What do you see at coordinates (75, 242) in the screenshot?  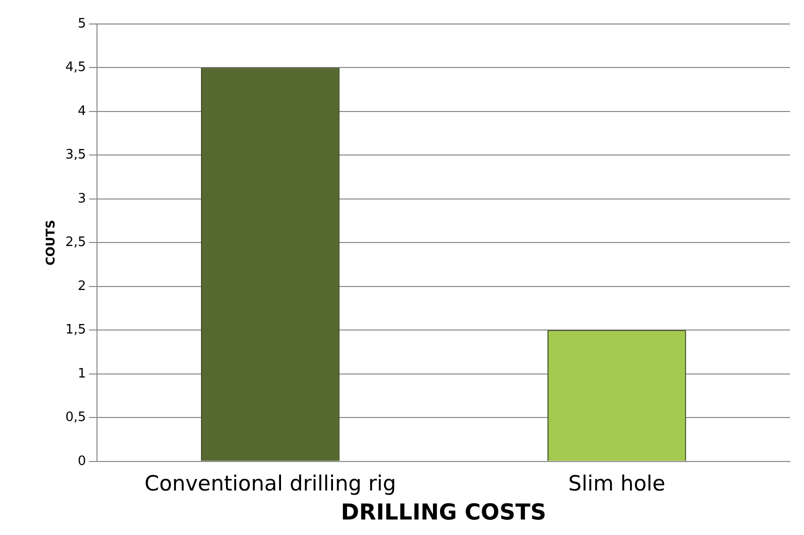 I see `y-tick-label: 2,5` at bounding box center [75, 242].